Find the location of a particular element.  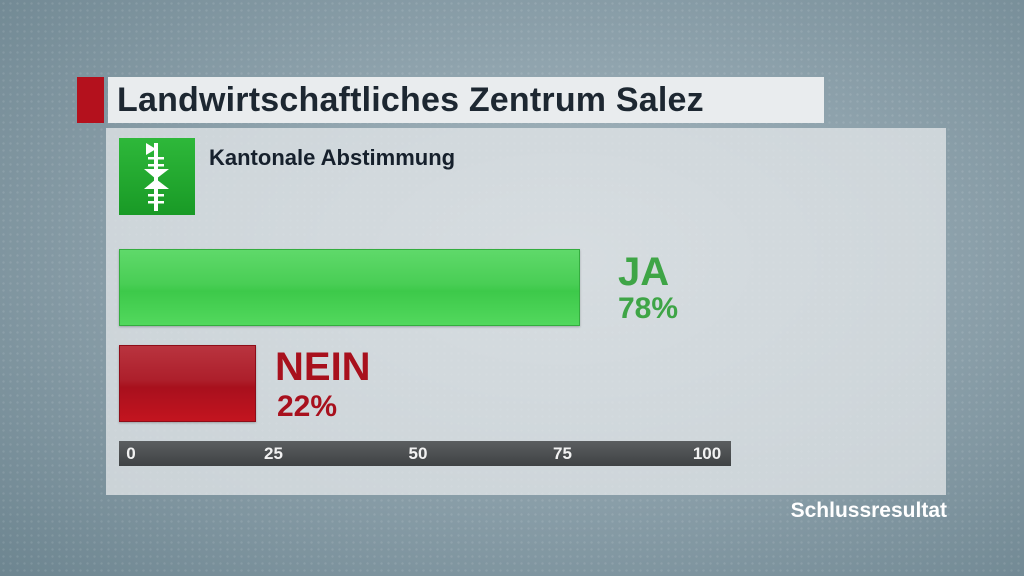

x-tick-label: 25 is located at coordinates (273, 453).